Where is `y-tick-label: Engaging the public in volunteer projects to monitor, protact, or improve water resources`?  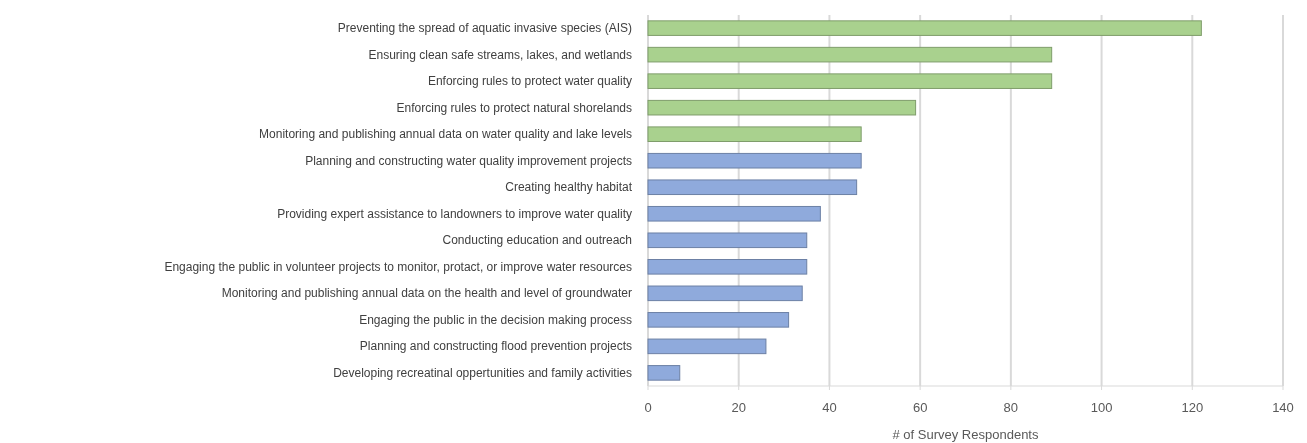 y-tick-label: Engaging the public in volunteer projects to monitor, protact, or improve water resources is located at coordinates (398, 266).